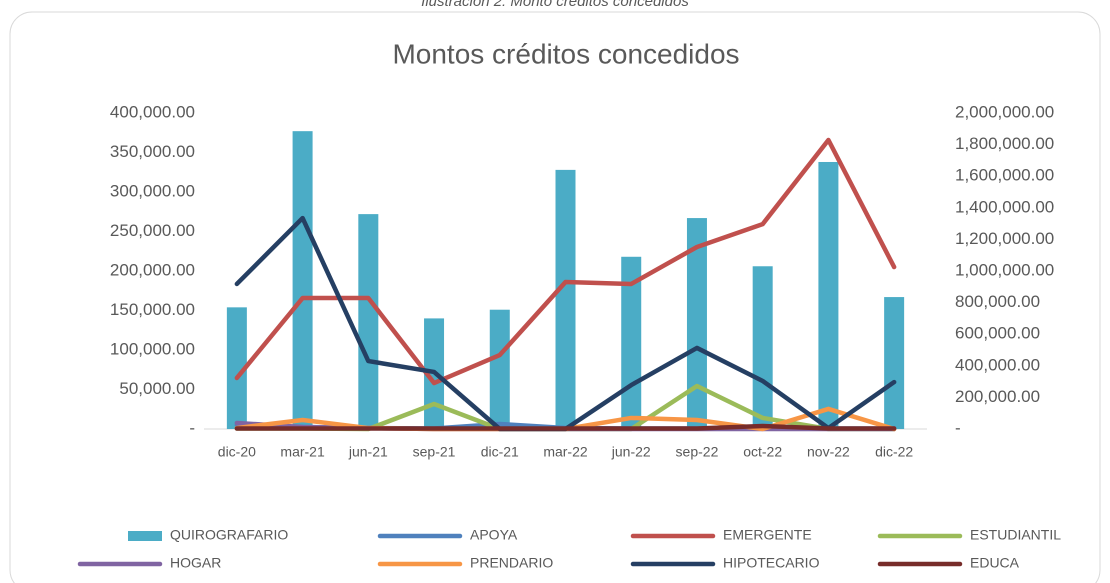 This screenshot has width=1110, height=583. What do you see at coordinates (565, 53) in the screenshot?
I see `chart-title: Montos créditos concedidos` at bounding box center [565, 53].